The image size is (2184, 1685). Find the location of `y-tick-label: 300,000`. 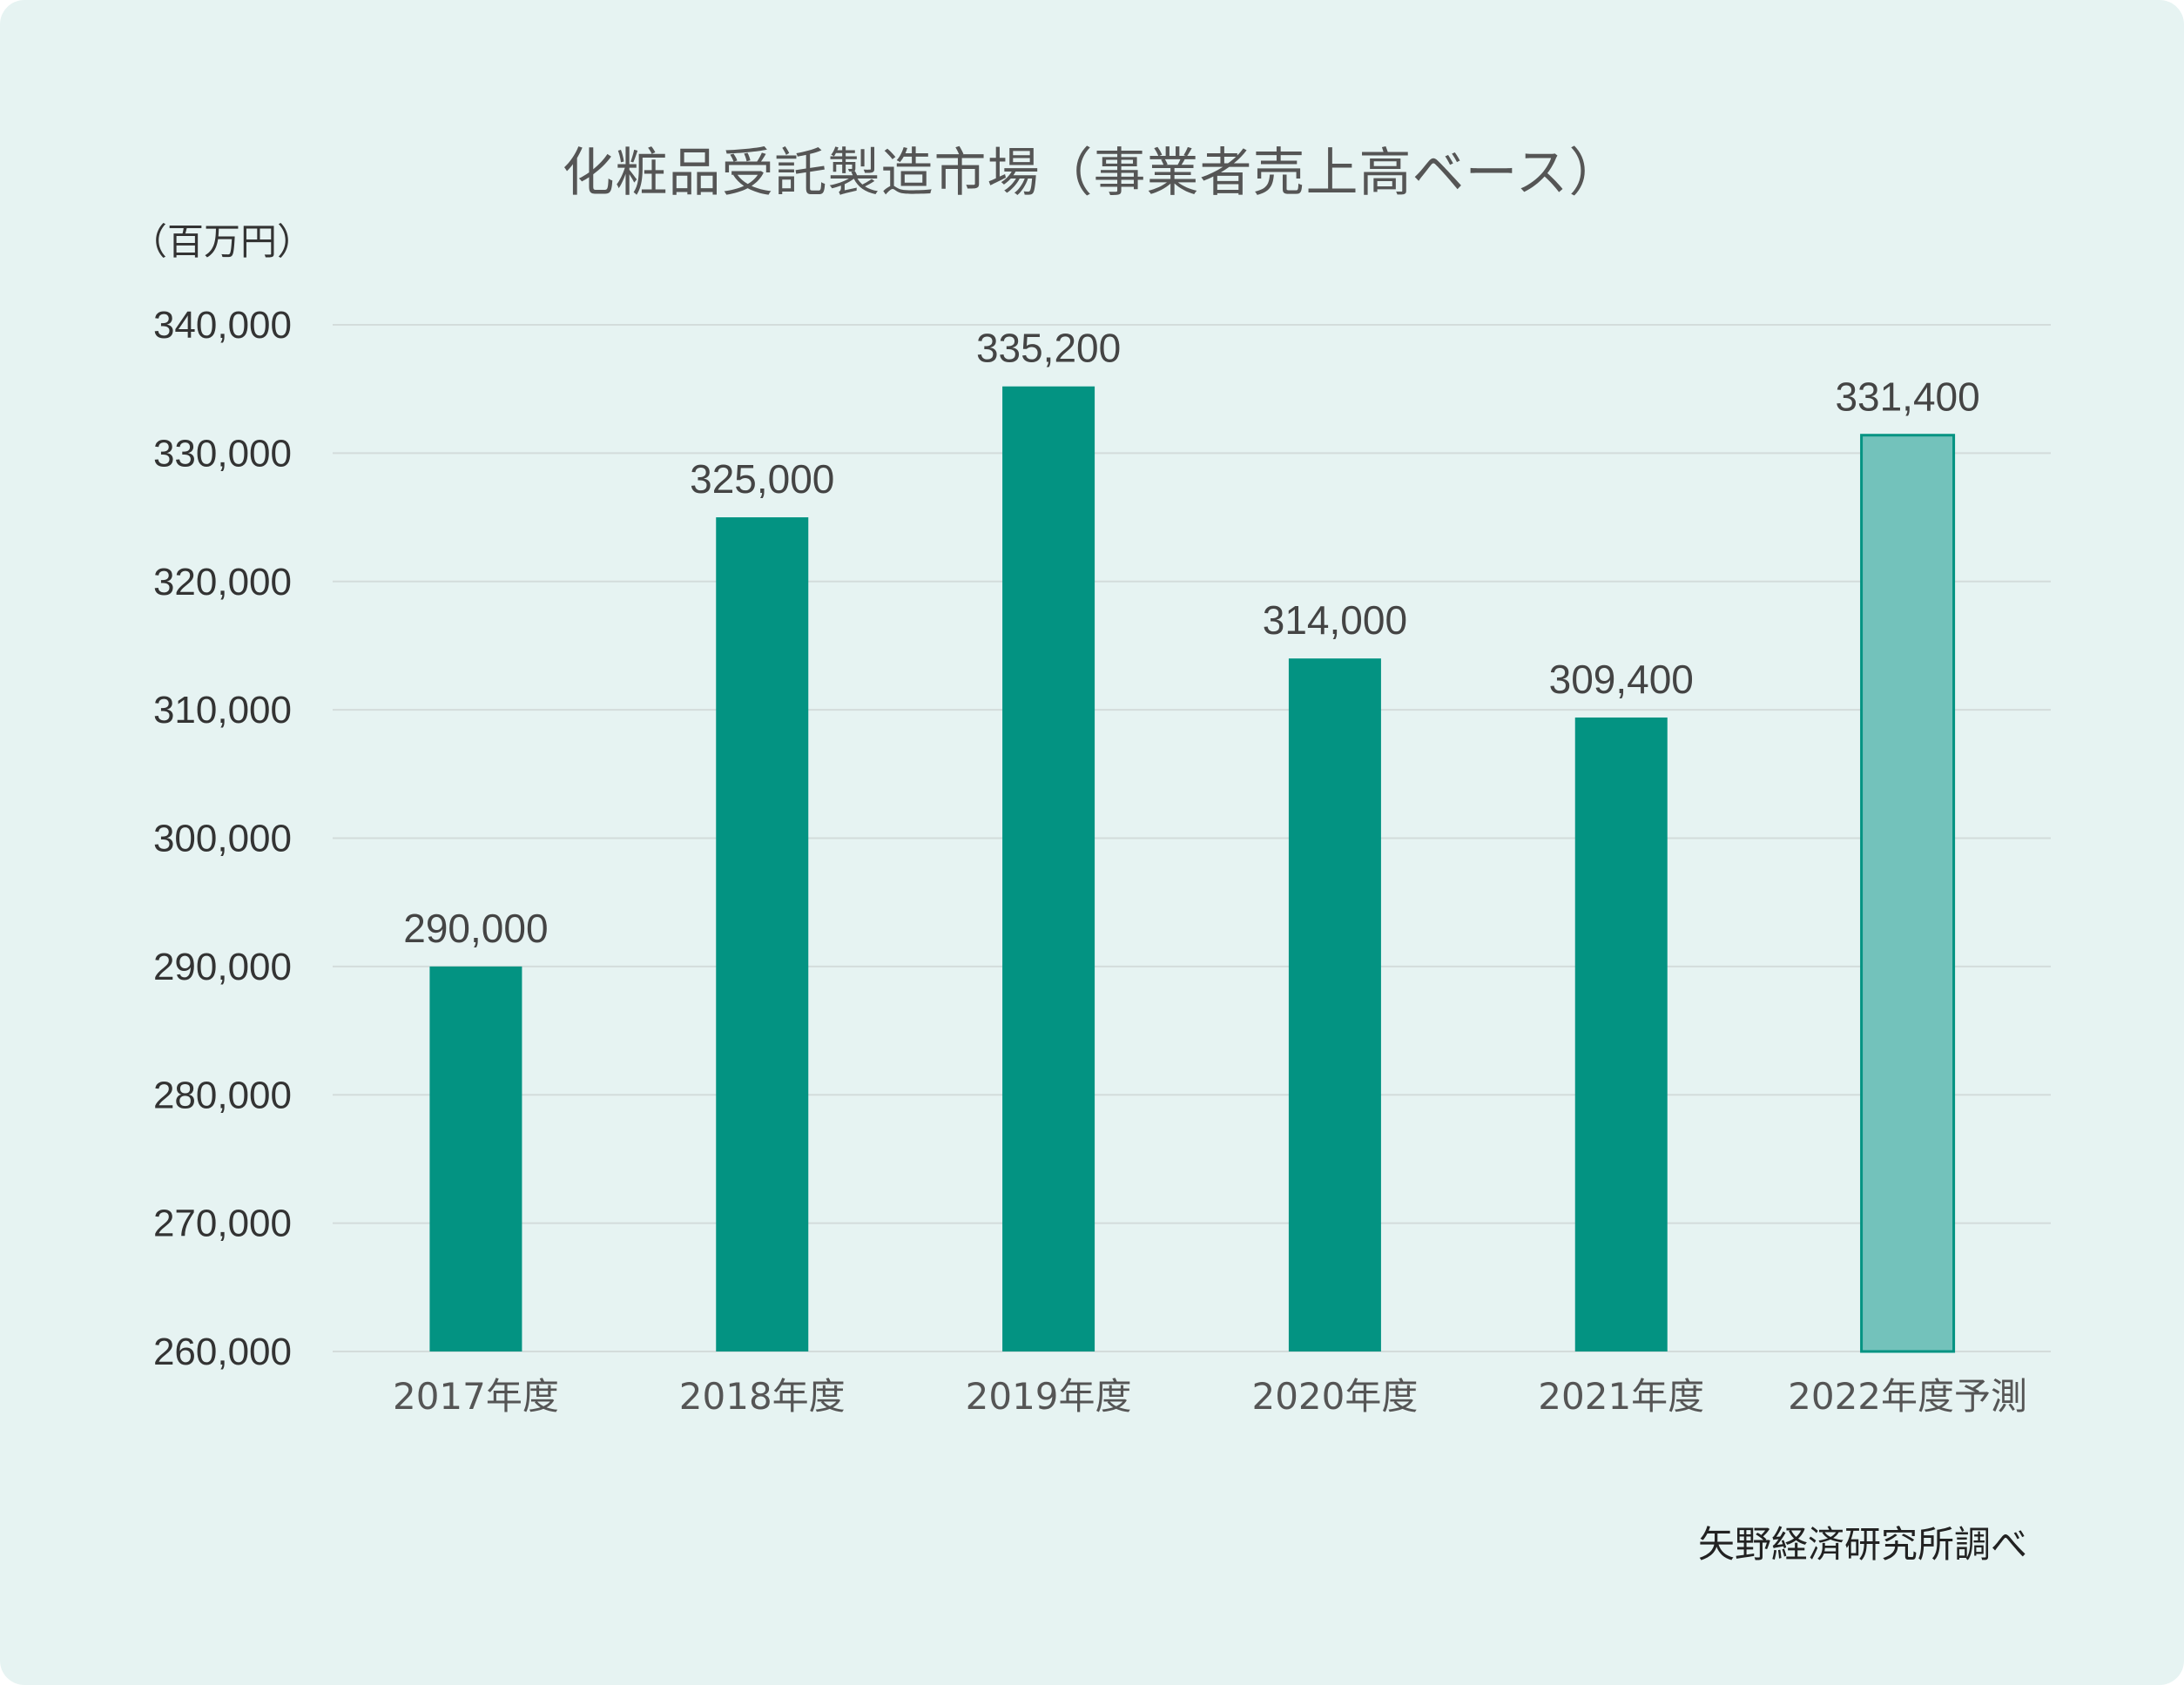

y-tick-label: 300,000 is located at coordinates (222, 839).